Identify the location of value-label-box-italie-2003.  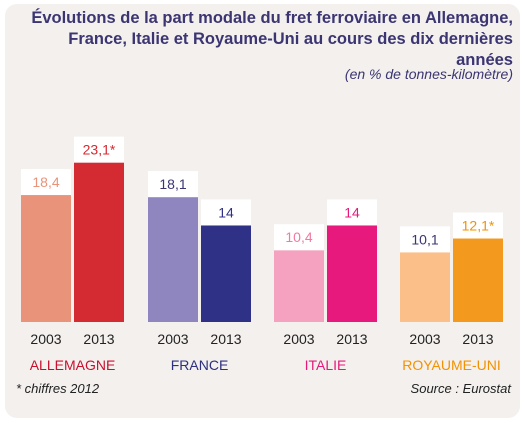
(299, 237).